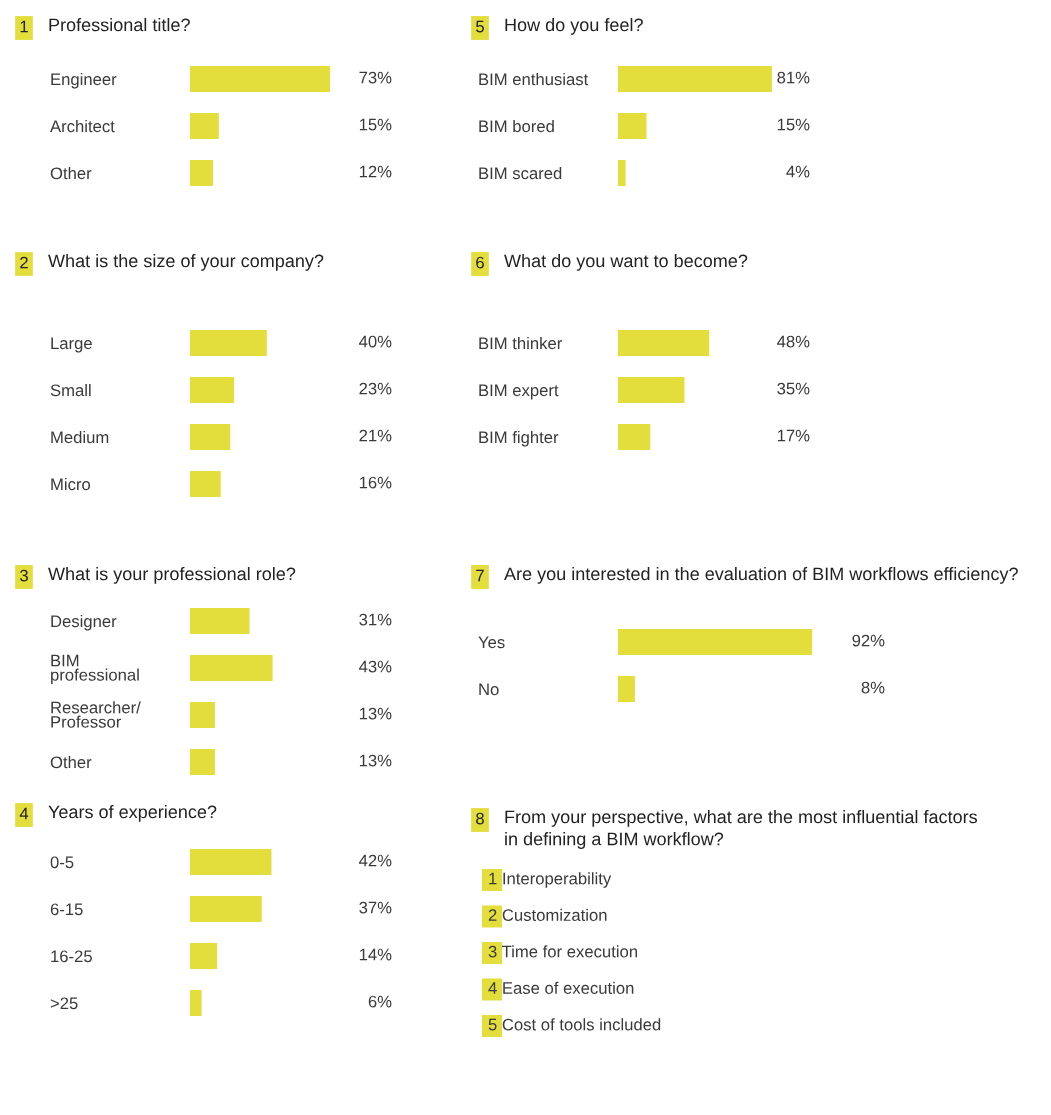 This screenshot has width=1051, height=1115. What do you see at coordinates (519, 438) in the screenshot?
I see `y-tick-label: BIM fighter` at bounding box center [519, 438].